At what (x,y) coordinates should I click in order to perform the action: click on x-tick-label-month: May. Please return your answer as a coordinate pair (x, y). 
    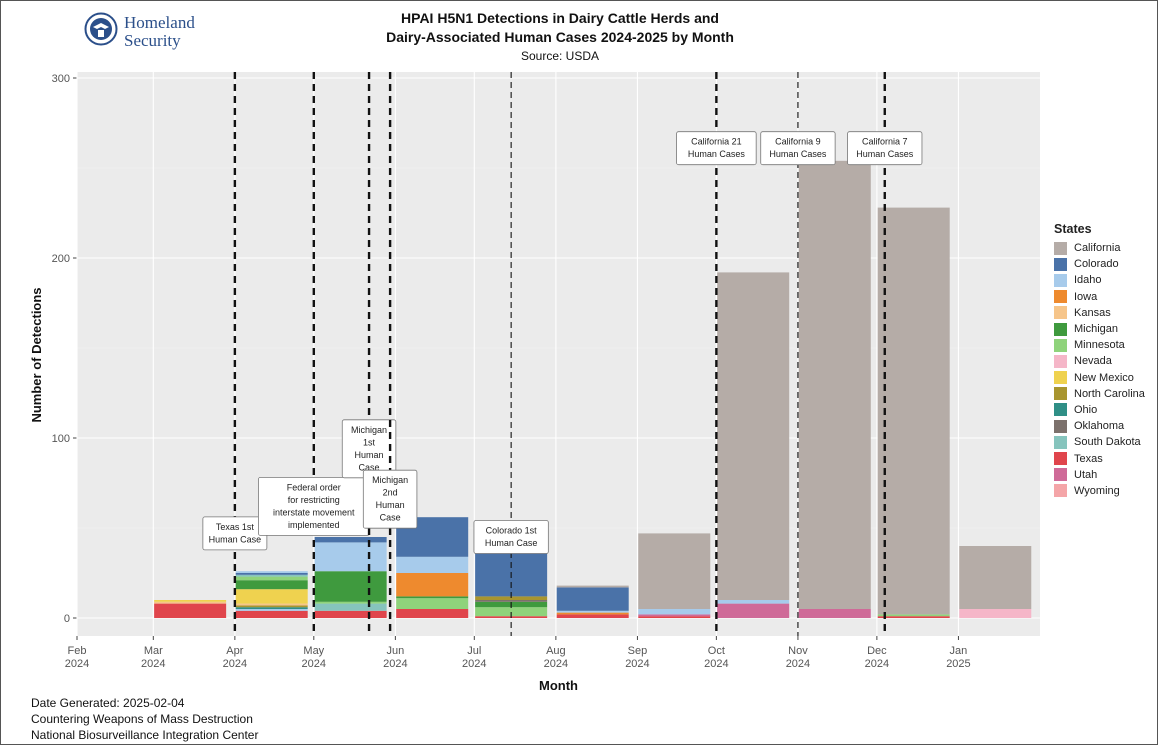
    Looking at the image, I should click on (313, 651).